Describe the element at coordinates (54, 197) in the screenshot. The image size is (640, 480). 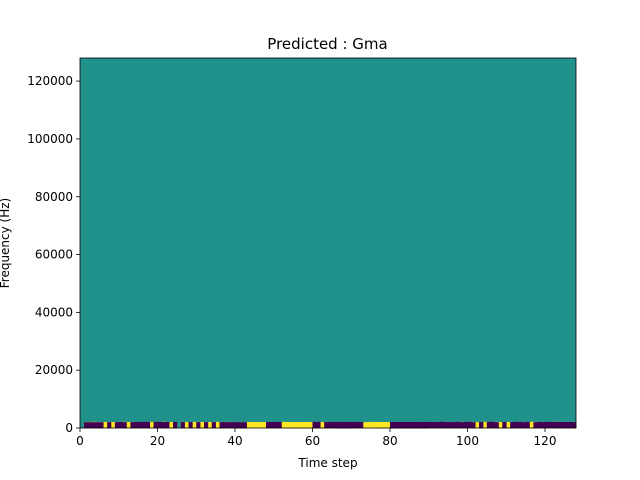
I see `y-tick-label: 80000` at that location.